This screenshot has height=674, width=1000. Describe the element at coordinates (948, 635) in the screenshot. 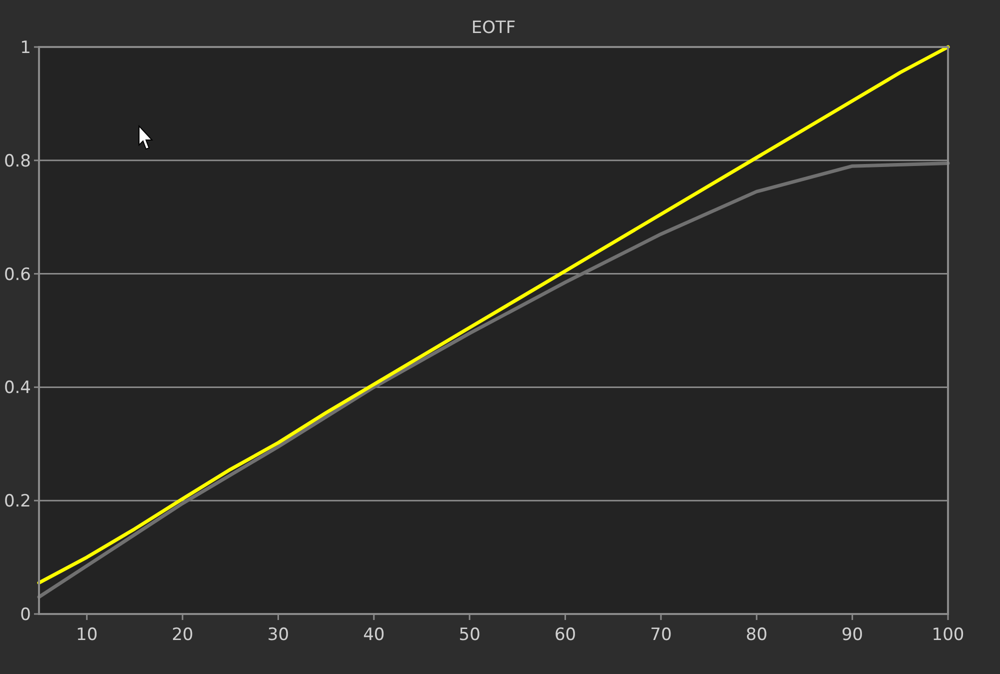

I see `x-tick-label: 100` at that location.